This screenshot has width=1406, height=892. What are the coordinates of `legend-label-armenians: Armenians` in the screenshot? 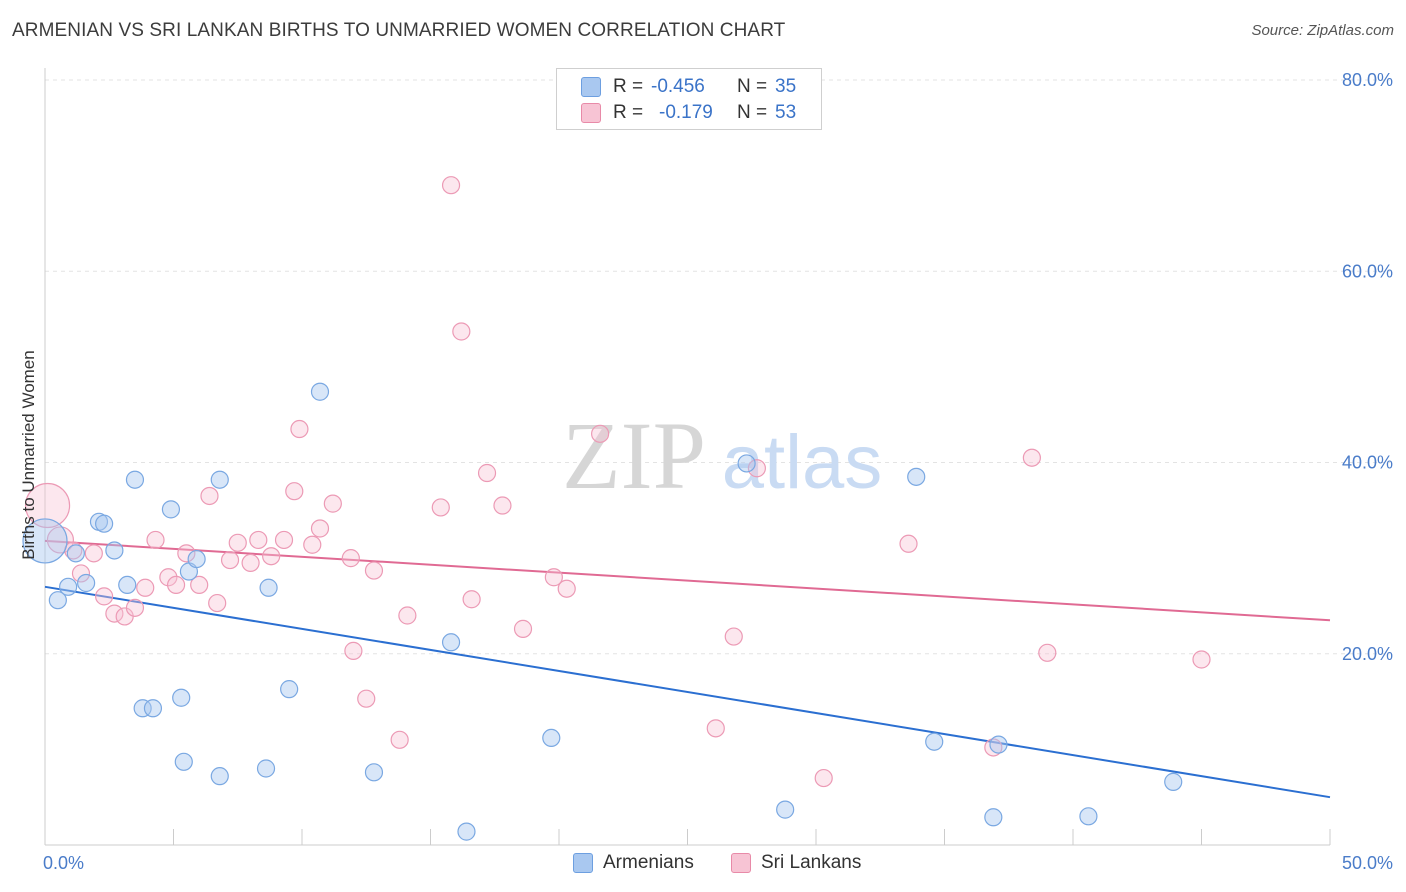 It's located at (648, 862).